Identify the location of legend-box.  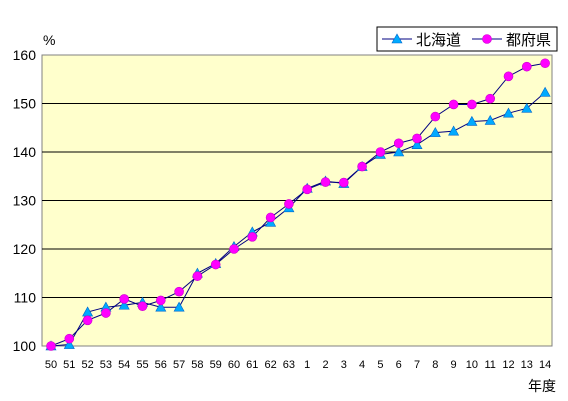
(467, 39).